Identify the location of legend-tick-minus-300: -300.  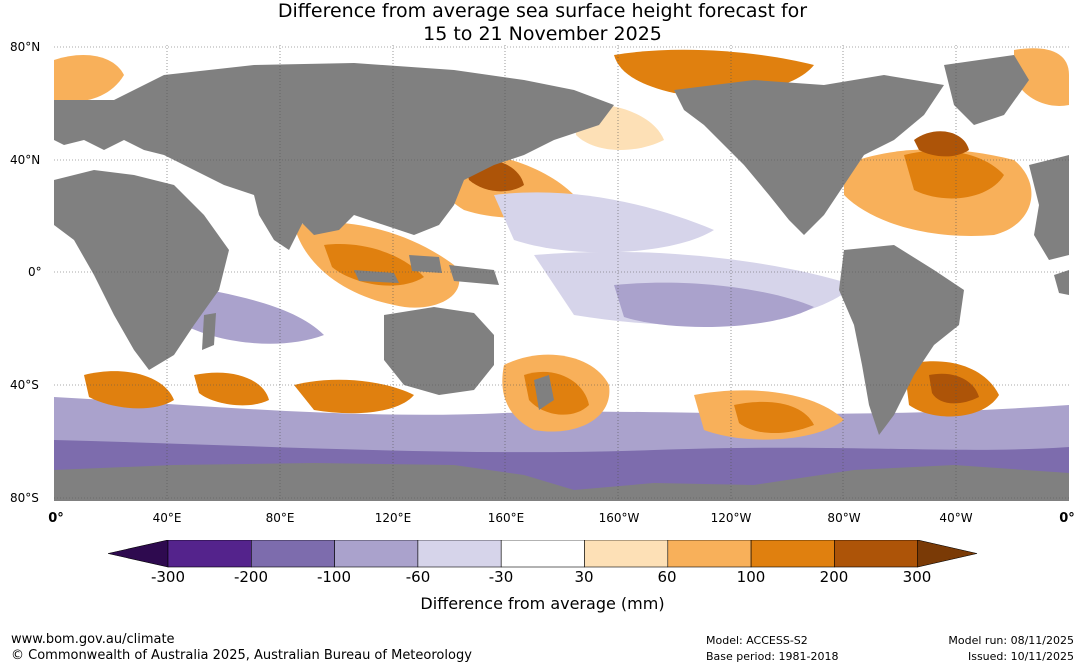
(168, 577).